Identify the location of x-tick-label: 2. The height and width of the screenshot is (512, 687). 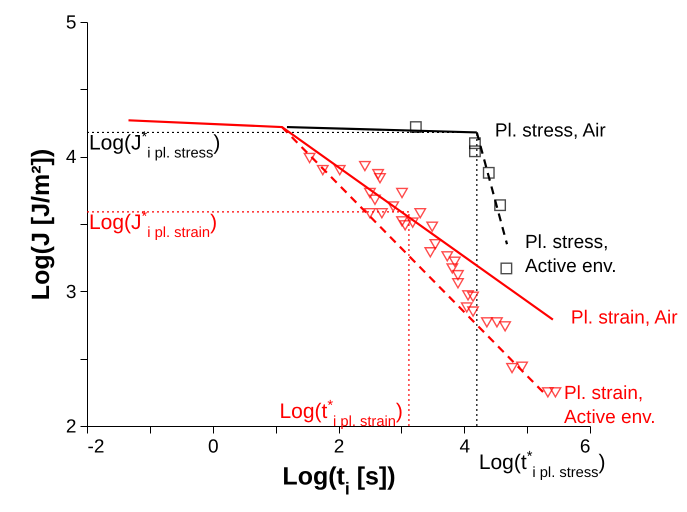
(339, 447).